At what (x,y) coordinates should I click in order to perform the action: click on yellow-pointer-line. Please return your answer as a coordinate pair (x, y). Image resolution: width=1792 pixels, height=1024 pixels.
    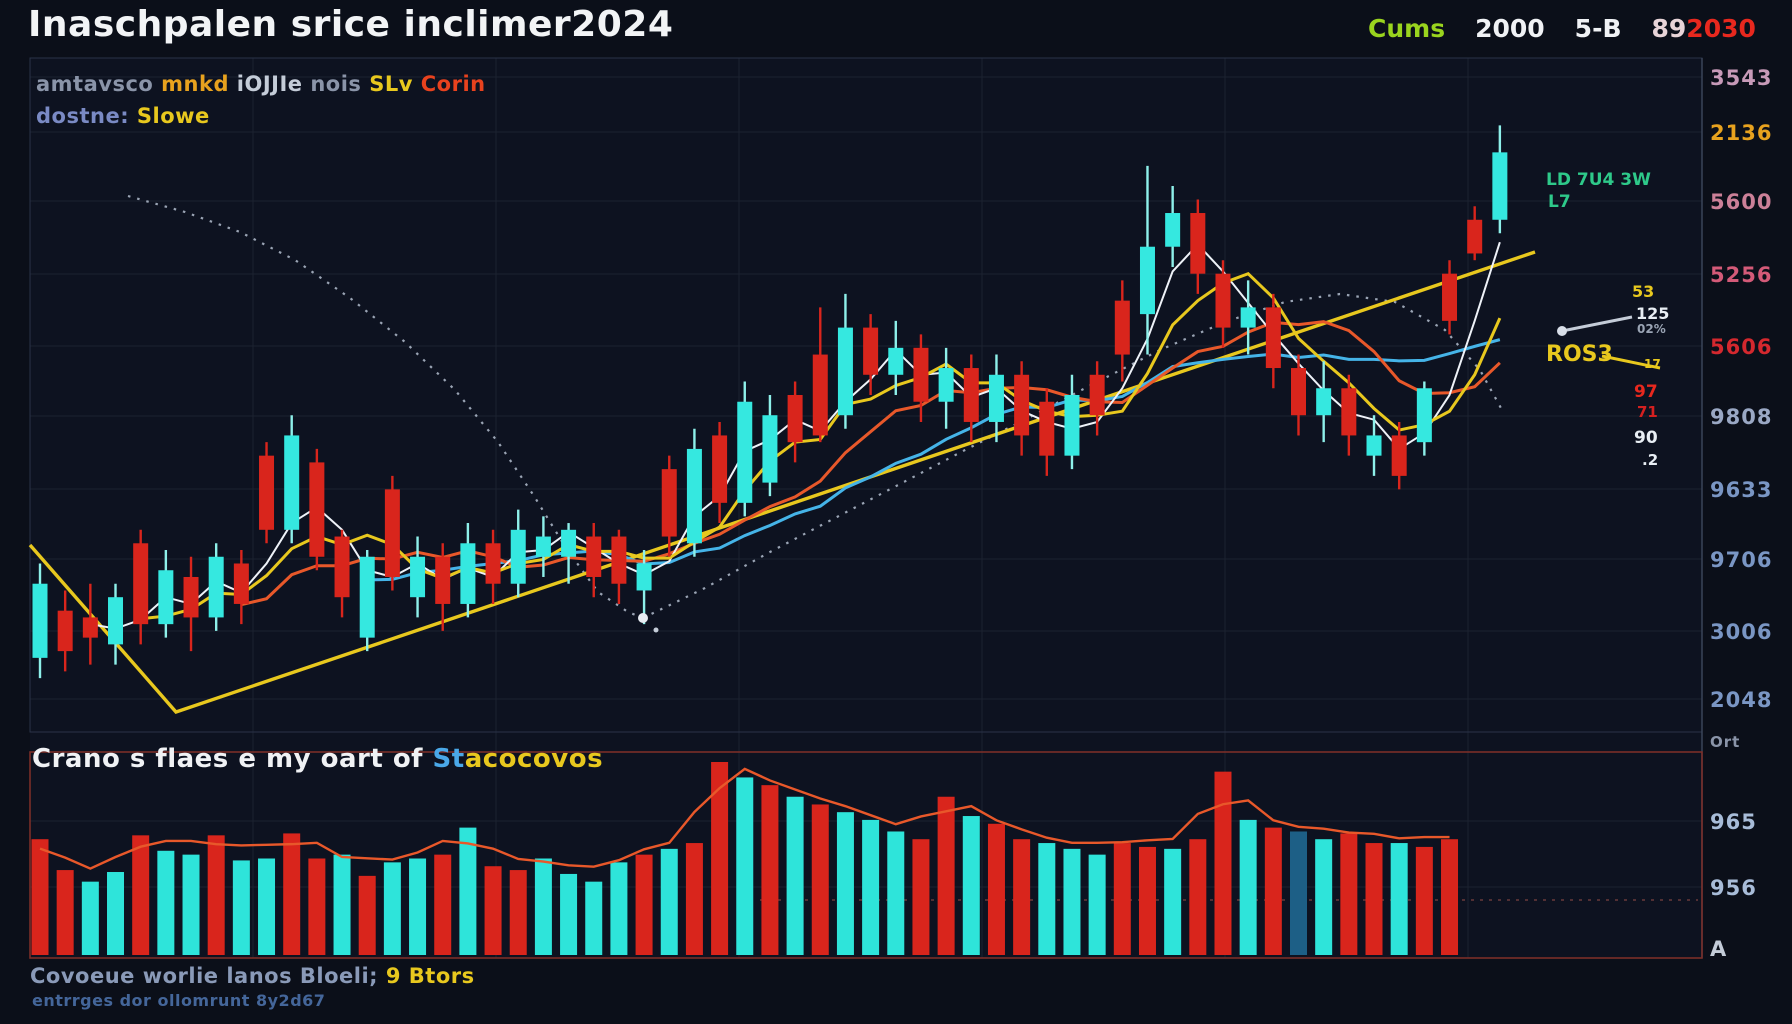
    Looking at the image, I should click on (1631, 362).